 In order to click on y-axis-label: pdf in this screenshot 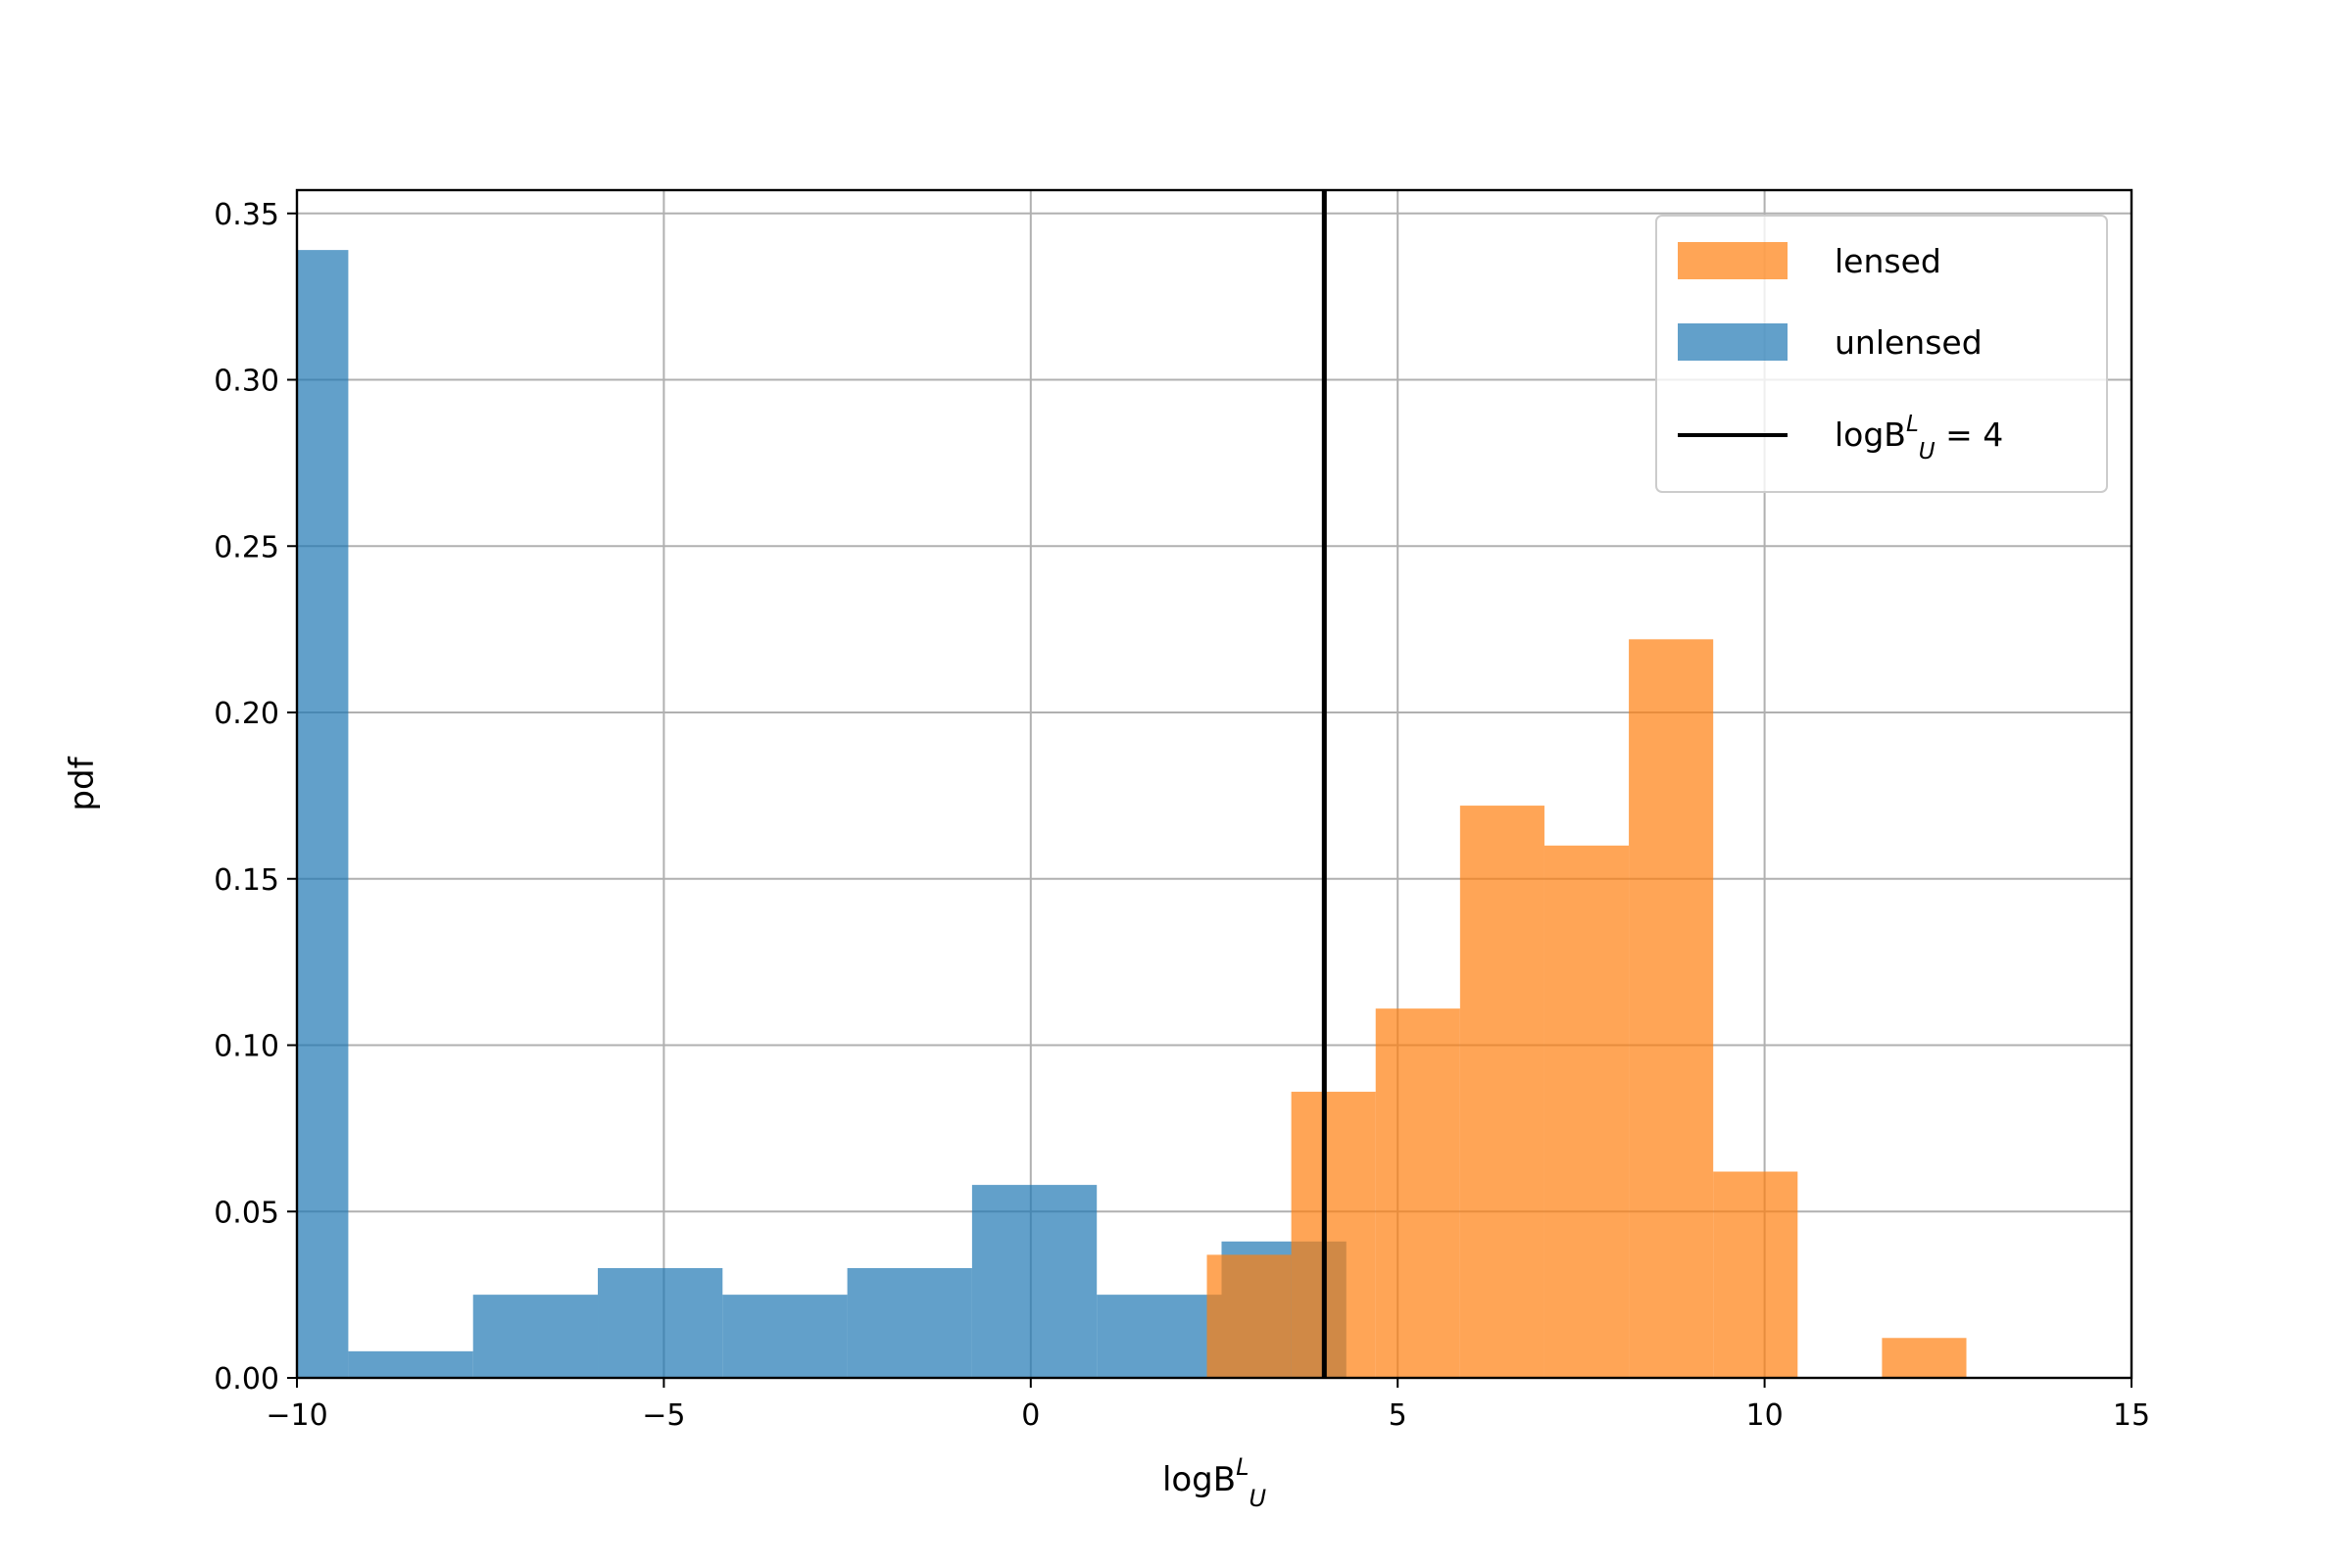, I will do `click(82, 783)`.